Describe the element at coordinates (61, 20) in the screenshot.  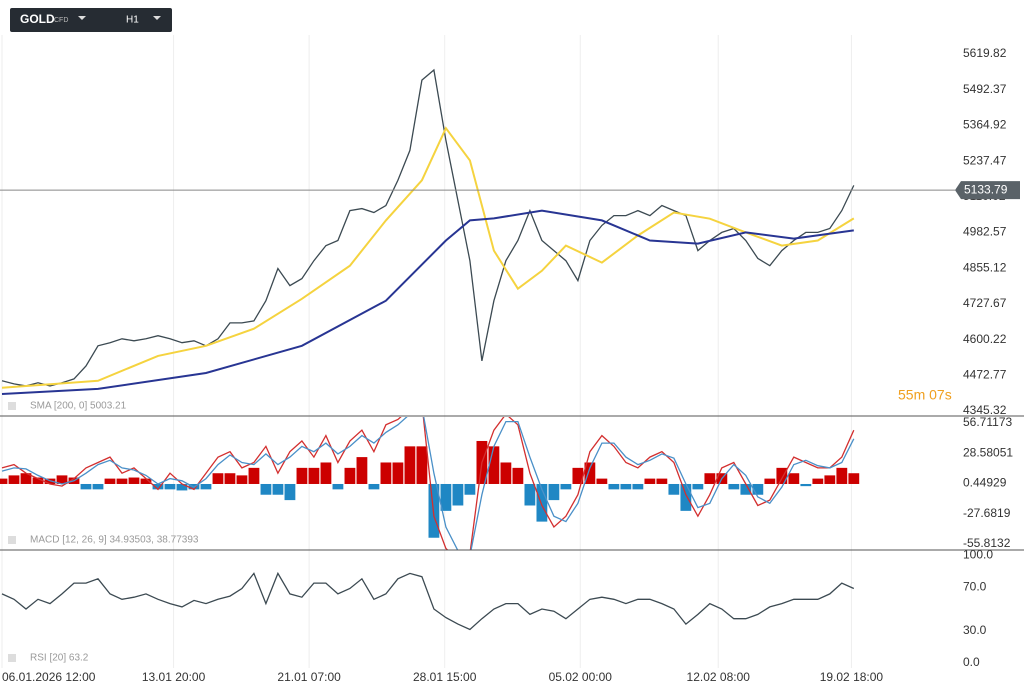
I see `instrument-type: CFD` at that location.